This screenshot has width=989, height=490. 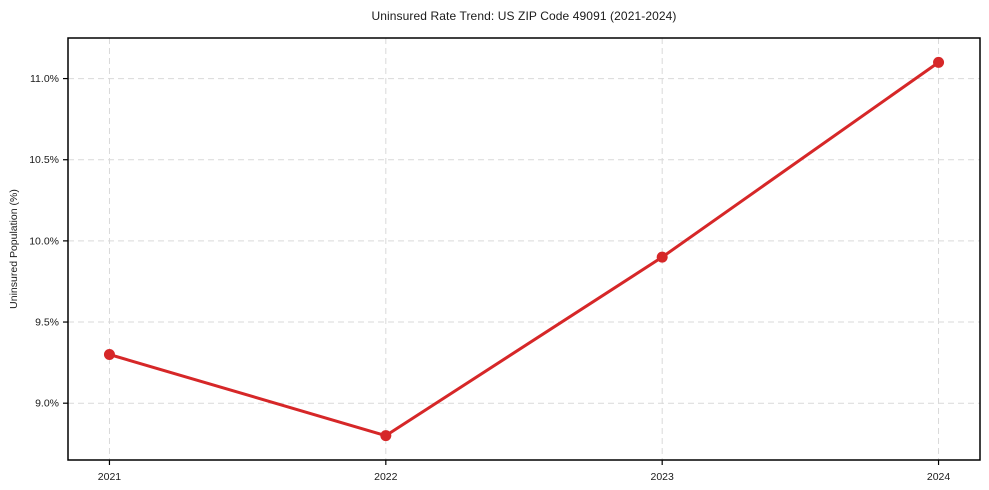 What do you see at coordinates (47, 404) in the screenshot?
I see `y-tick-label: 9.0%` at bounding box center [47, 404].